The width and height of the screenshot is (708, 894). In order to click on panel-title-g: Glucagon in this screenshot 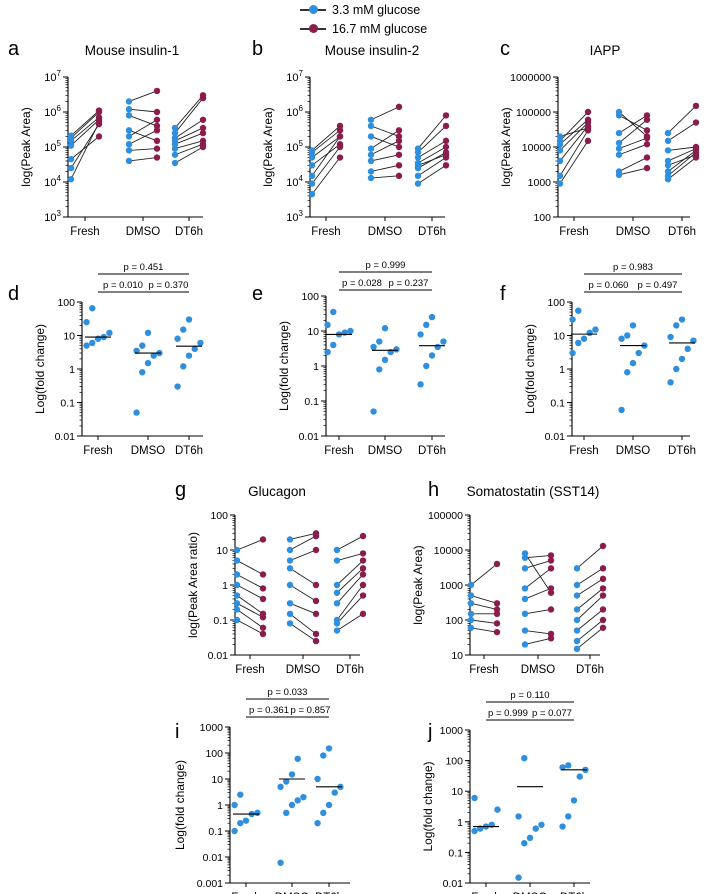, I will do `click(277, 491)`.